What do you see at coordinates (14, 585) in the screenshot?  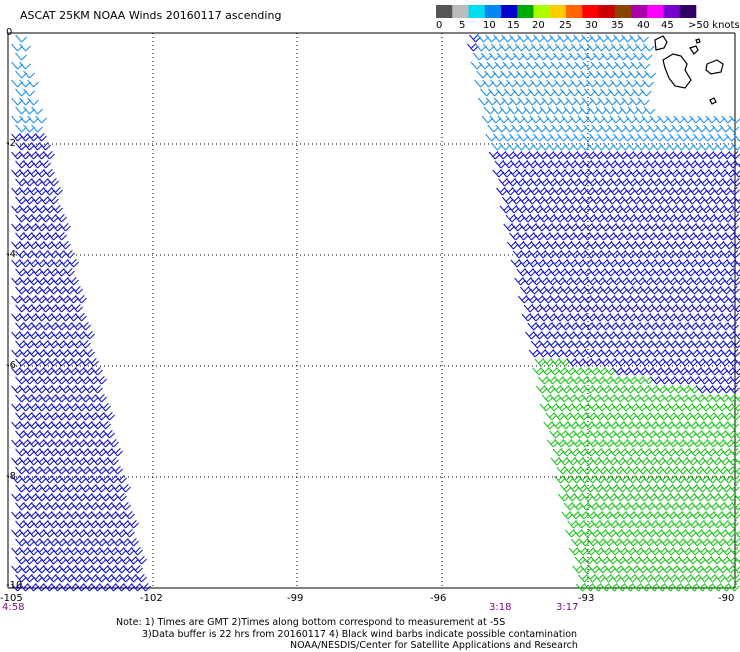 I see `lat-label: -10` at bounding box center [14, 585].